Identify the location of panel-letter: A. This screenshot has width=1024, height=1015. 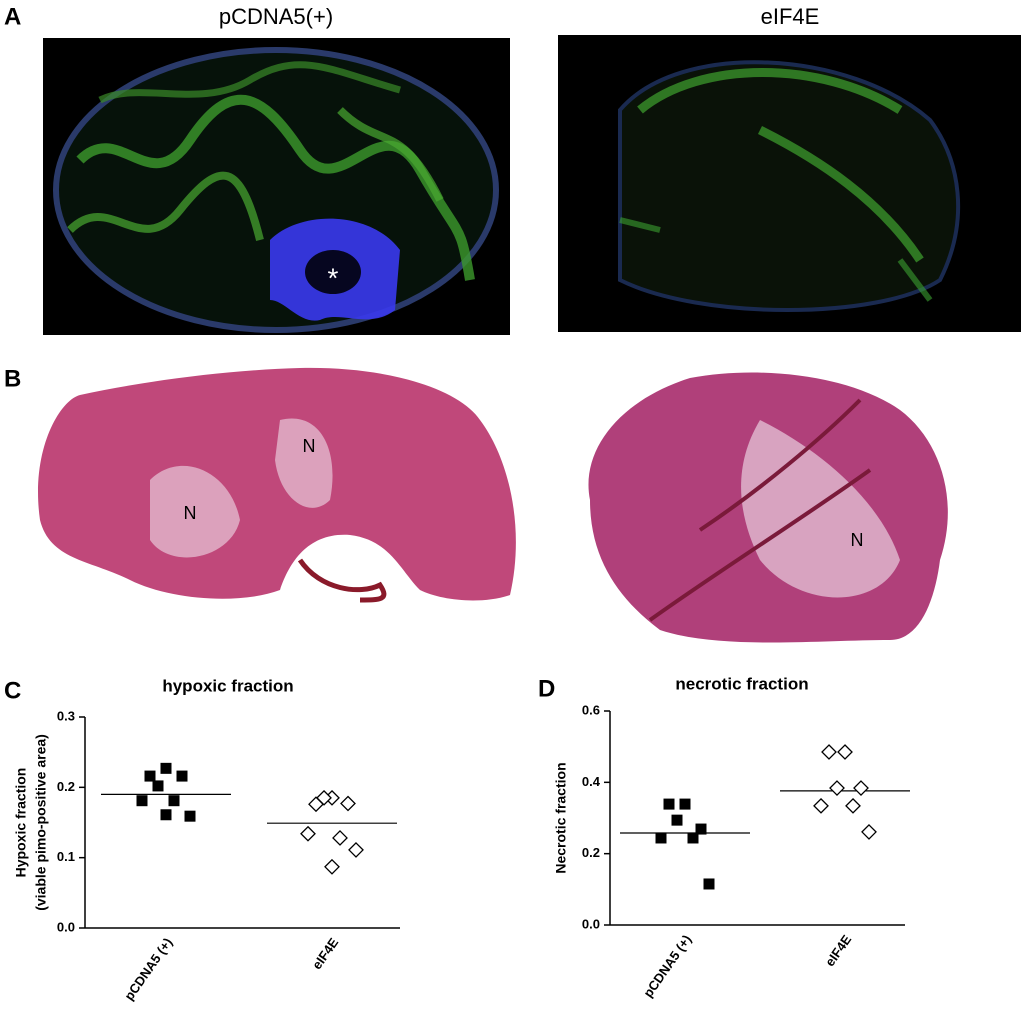
(12, 16).